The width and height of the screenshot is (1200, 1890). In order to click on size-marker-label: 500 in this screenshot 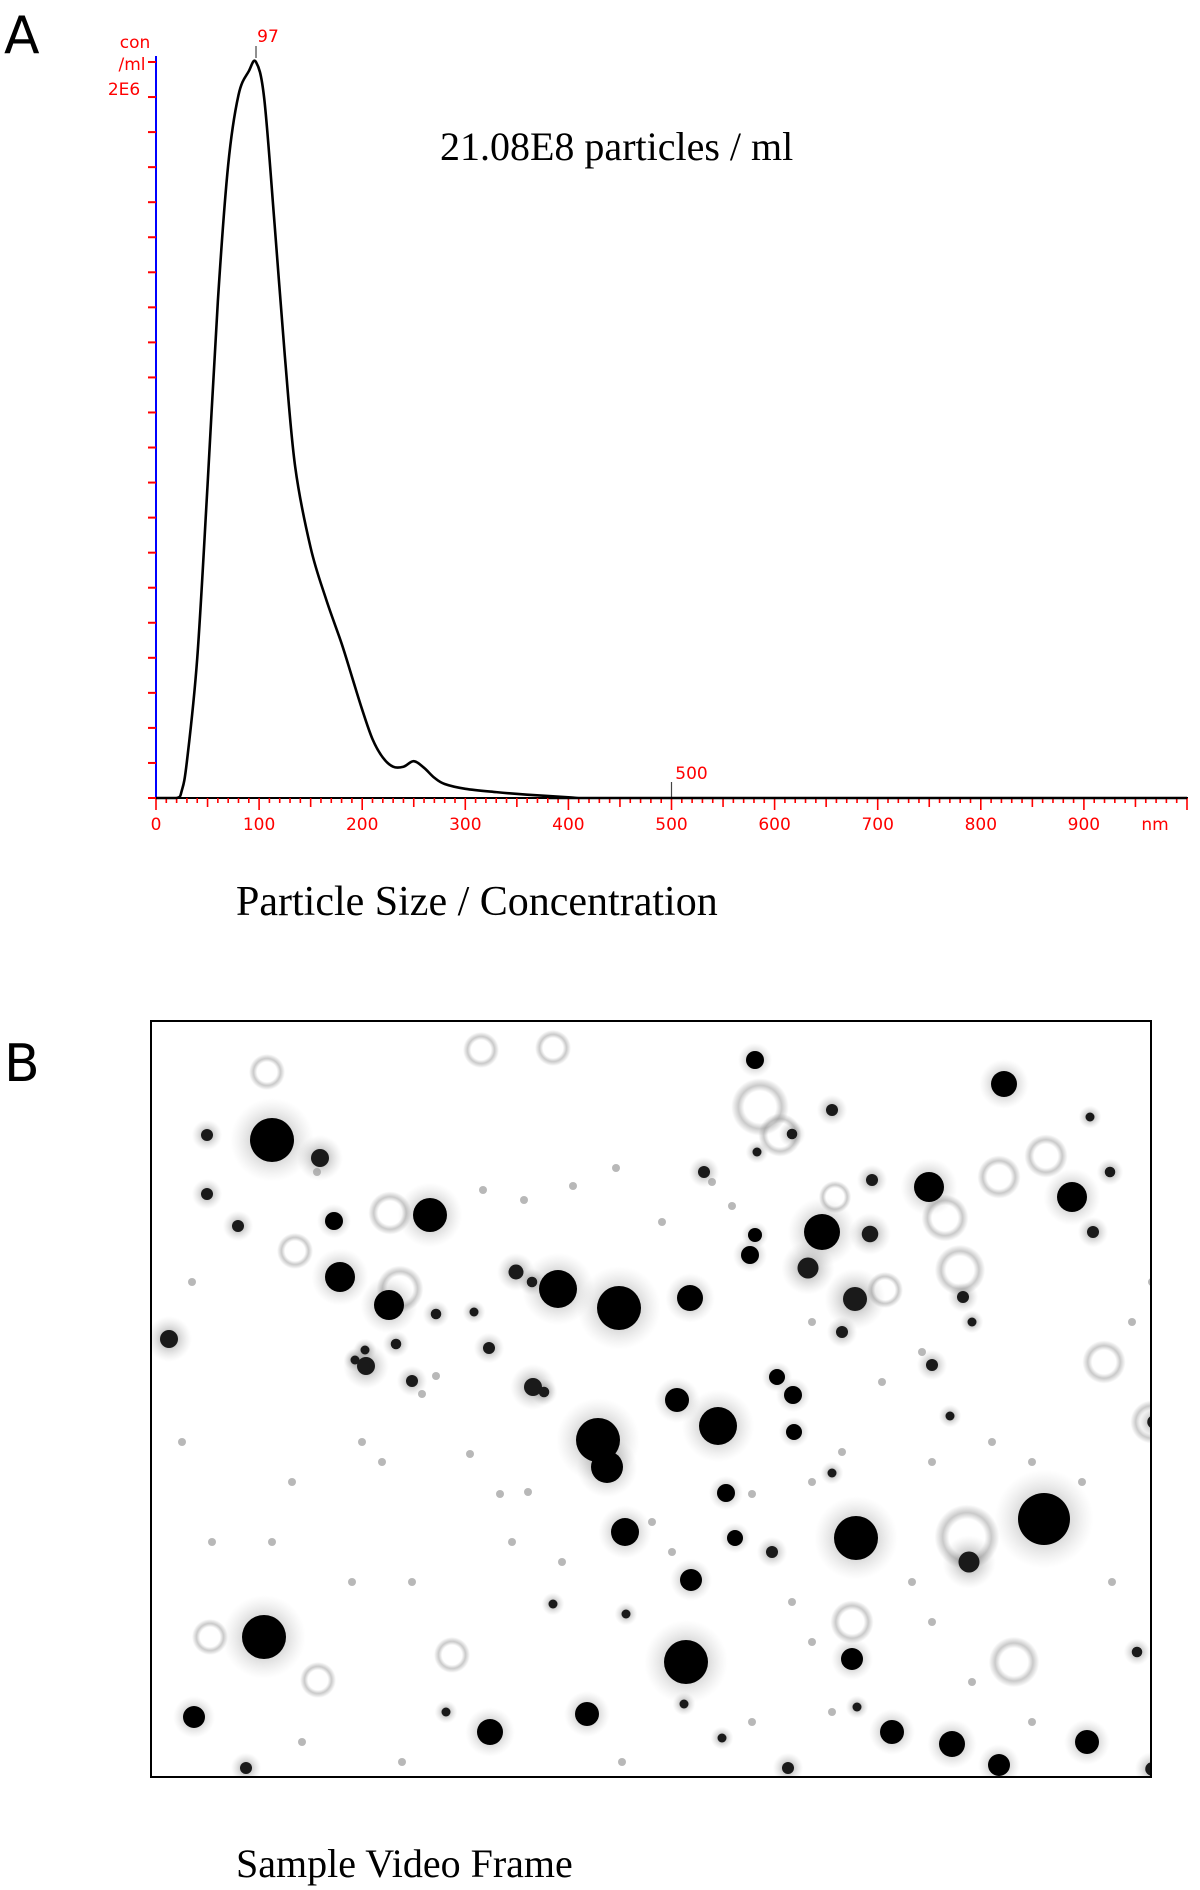, I will do `click(691, 774)`.